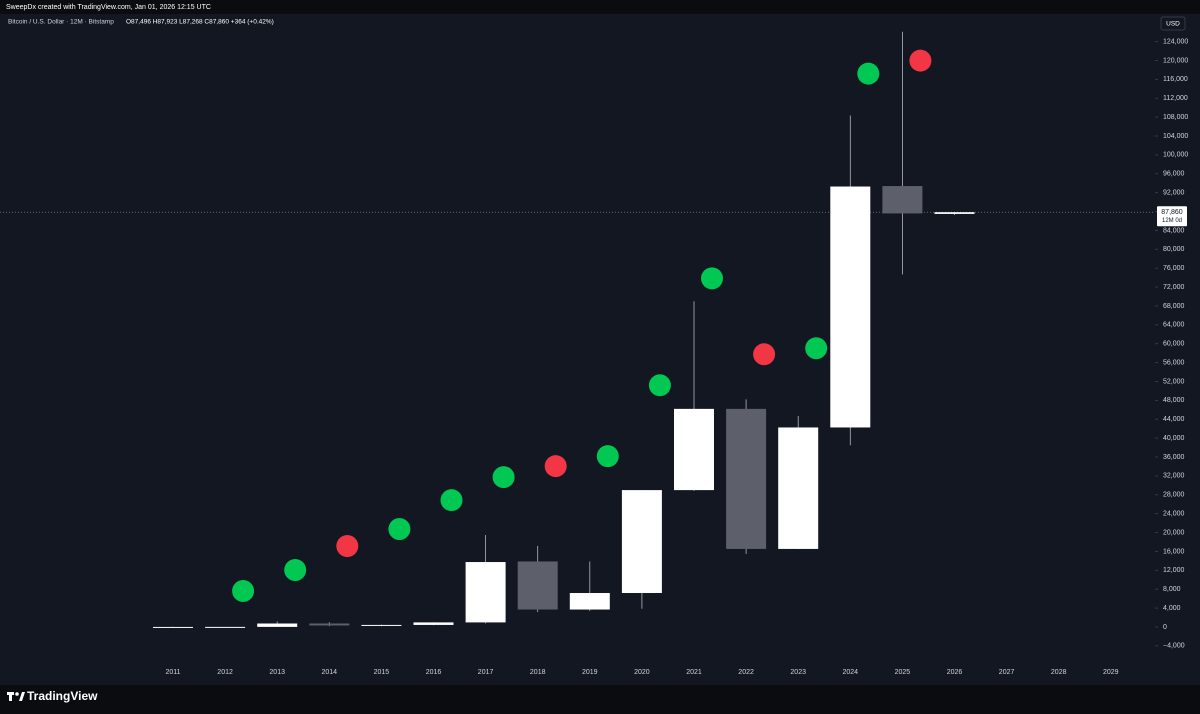  Describe the element at coordinates (642, 672) in the screenshot. I see `x-tick-label: 2020` at that location.